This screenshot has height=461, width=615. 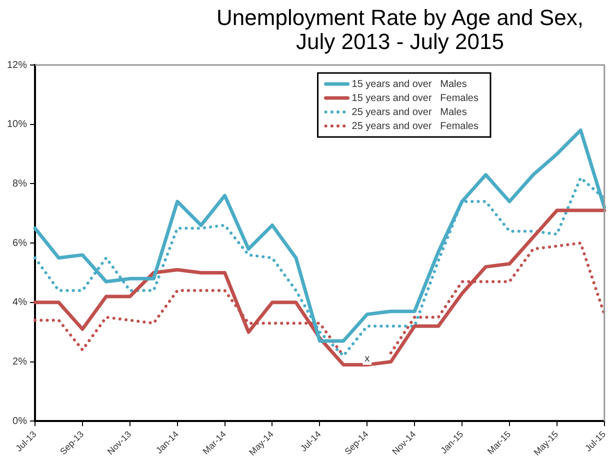 I want to click on legend-label: 25 years and over Females, so click(x=415, y=126).